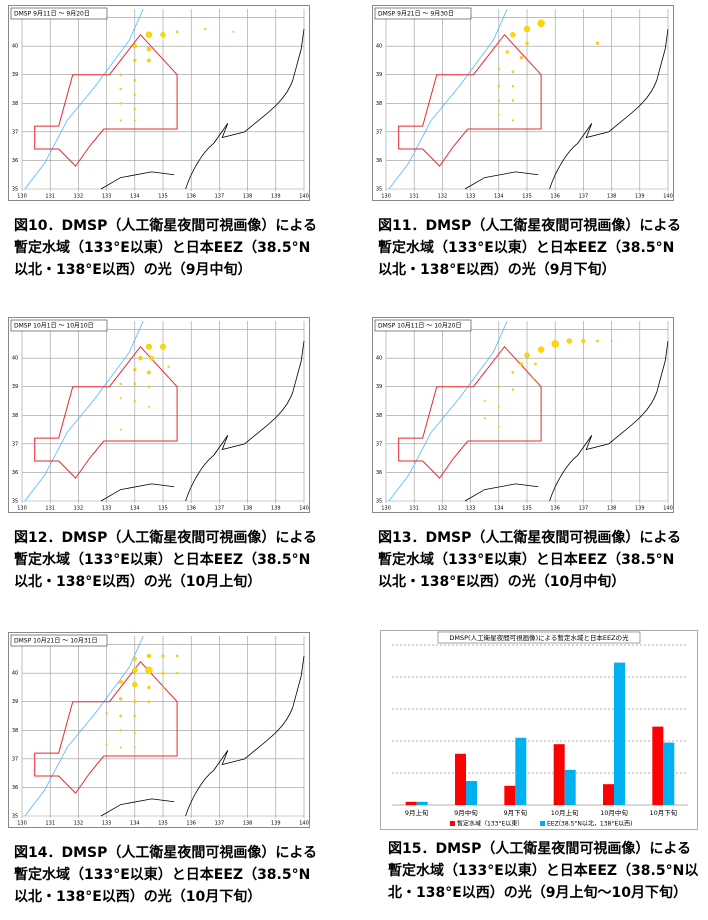 The height and width of the screenshot is (920, 708). What do you see at coordinates (304, 197) in the screenshot?
I see `lon-label: 140` at bounding box center [304, 197].